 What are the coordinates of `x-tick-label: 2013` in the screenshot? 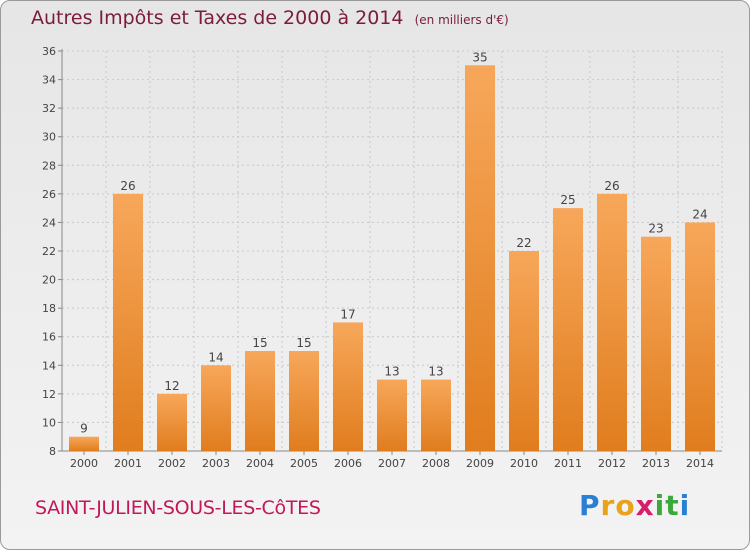 It's located at (656, 463).